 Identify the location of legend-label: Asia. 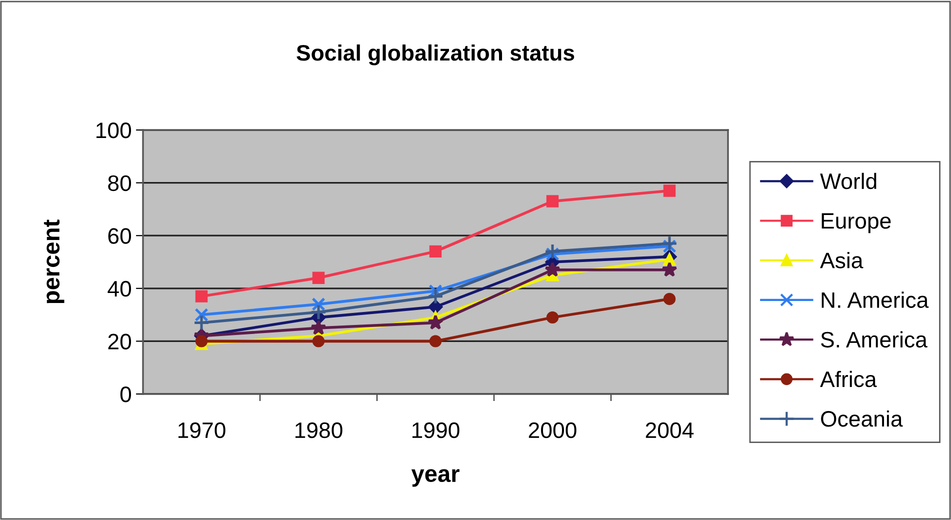
(842, 260).